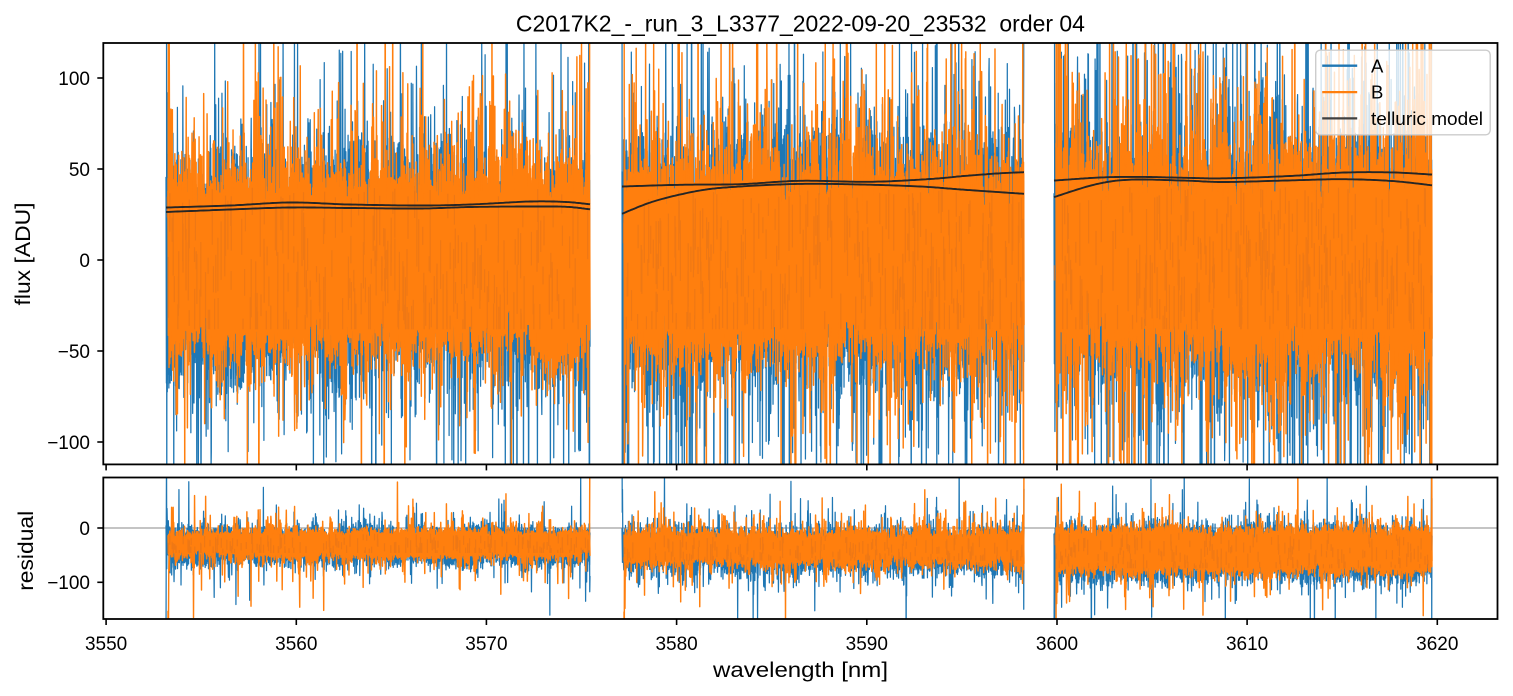 The image size is (1513, 696). What do you see at coordinates (676, 644) in the screenshot?
I see `svg-text: 3580` at bounding box center [676, 644].